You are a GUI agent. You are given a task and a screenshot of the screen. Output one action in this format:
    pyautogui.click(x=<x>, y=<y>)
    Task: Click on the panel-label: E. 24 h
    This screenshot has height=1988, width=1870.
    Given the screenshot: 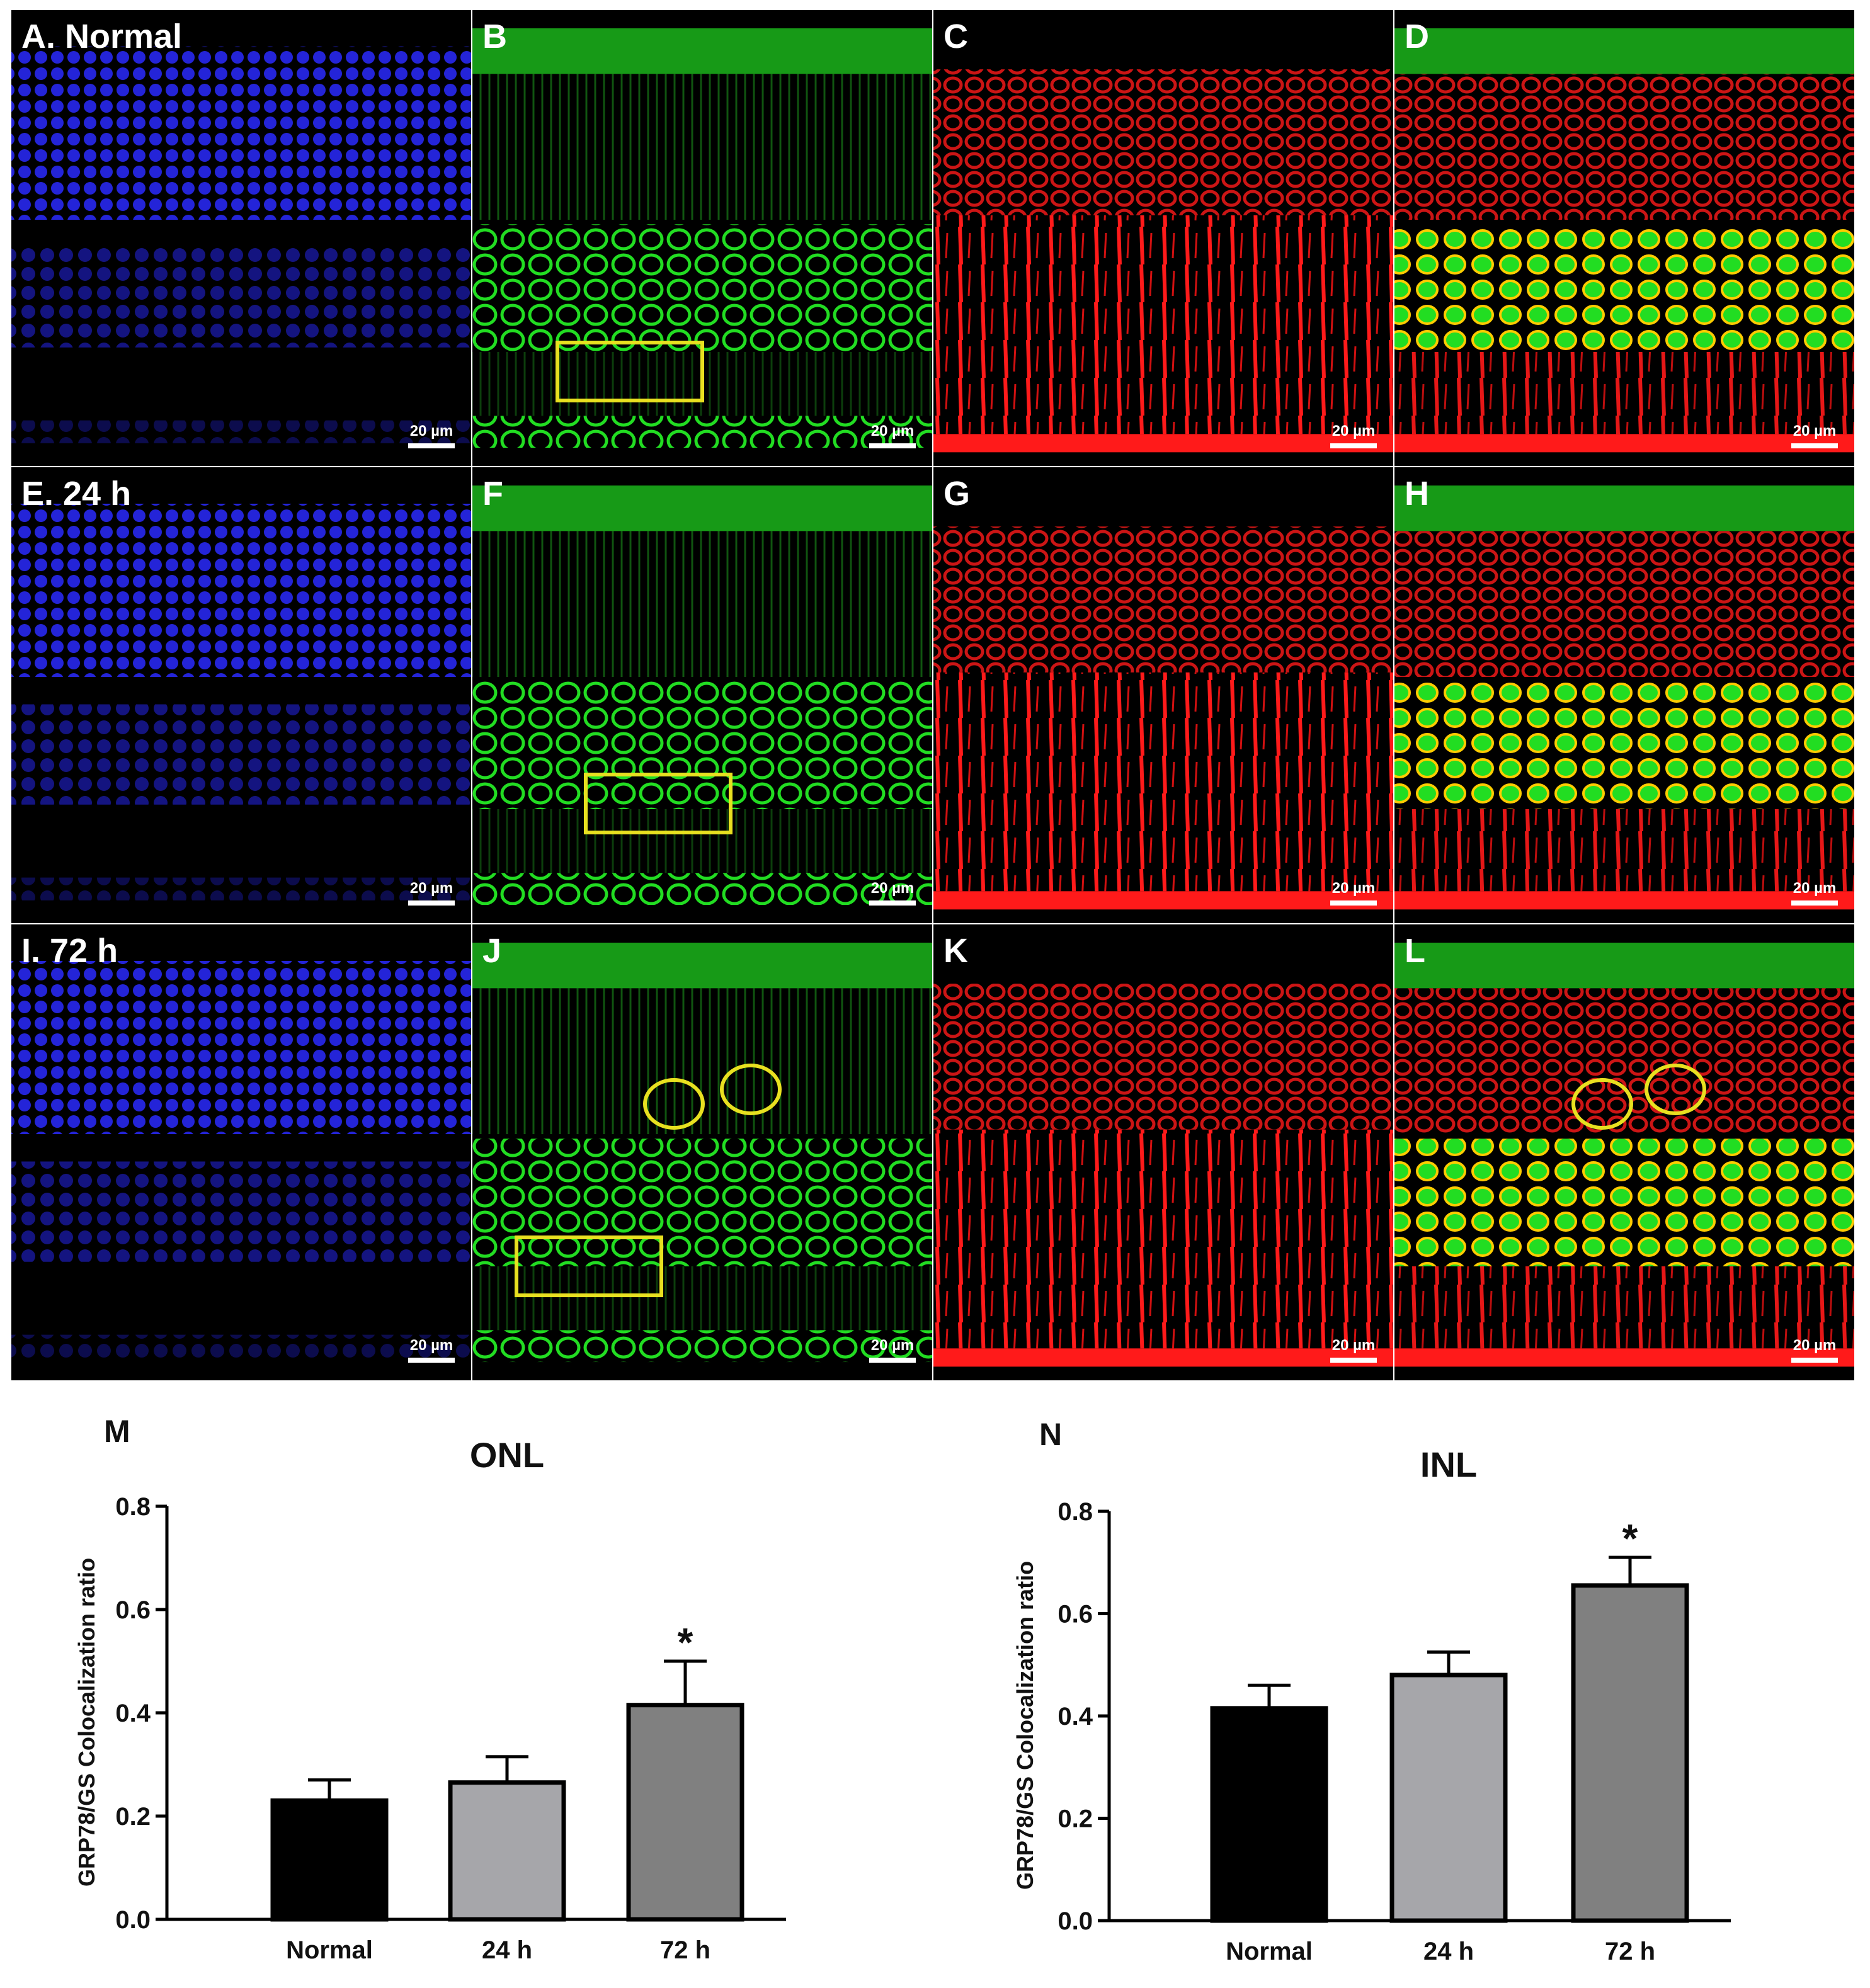 What is the action you would take?
    pyautogui.click(x=76, y=494)
    